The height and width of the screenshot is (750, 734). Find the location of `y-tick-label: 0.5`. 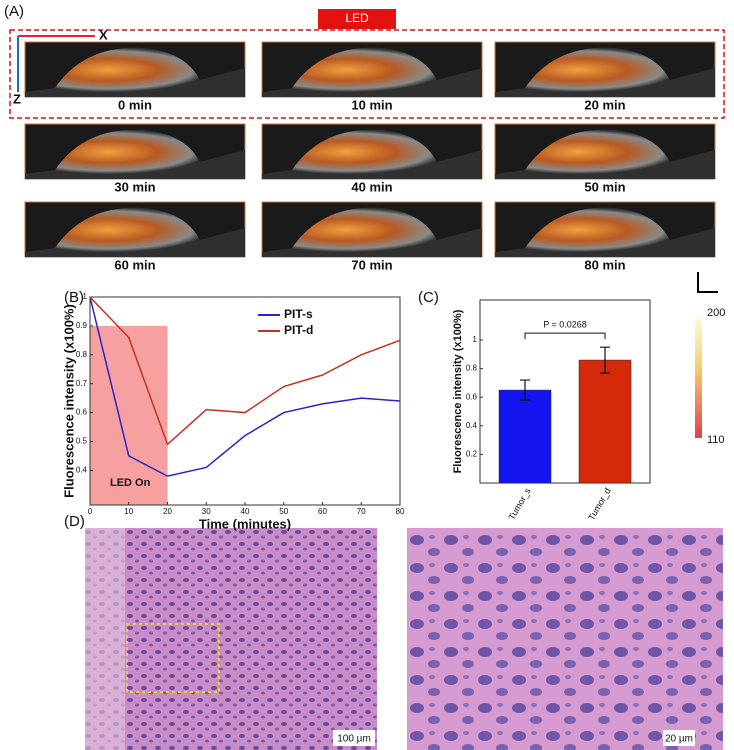

y-tick-label: 0.5 is located at coordinates (82, 441).